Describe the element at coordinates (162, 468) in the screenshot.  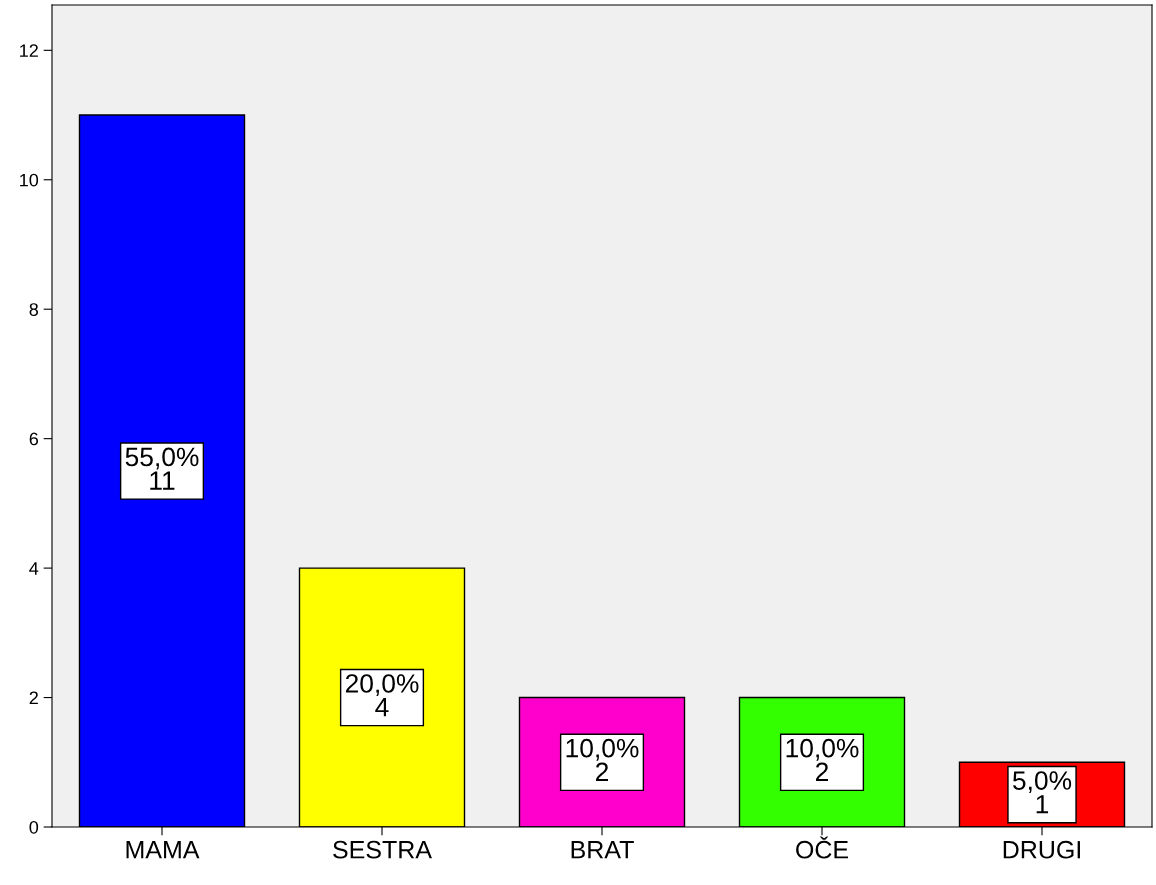
I see `data-label: 55,0% 11` at that location.